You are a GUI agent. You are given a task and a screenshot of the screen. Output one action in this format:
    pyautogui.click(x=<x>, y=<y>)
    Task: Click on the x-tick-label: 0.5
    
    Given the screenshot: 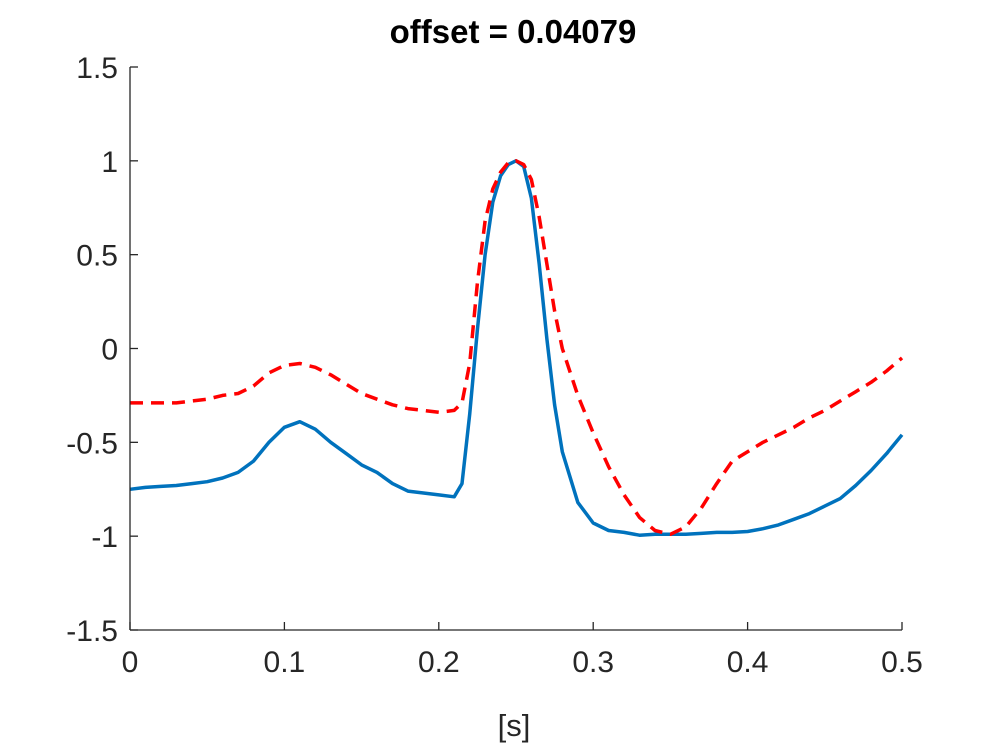 What is the action you would take?
    pyautogui.click(x=902, y=662)
    